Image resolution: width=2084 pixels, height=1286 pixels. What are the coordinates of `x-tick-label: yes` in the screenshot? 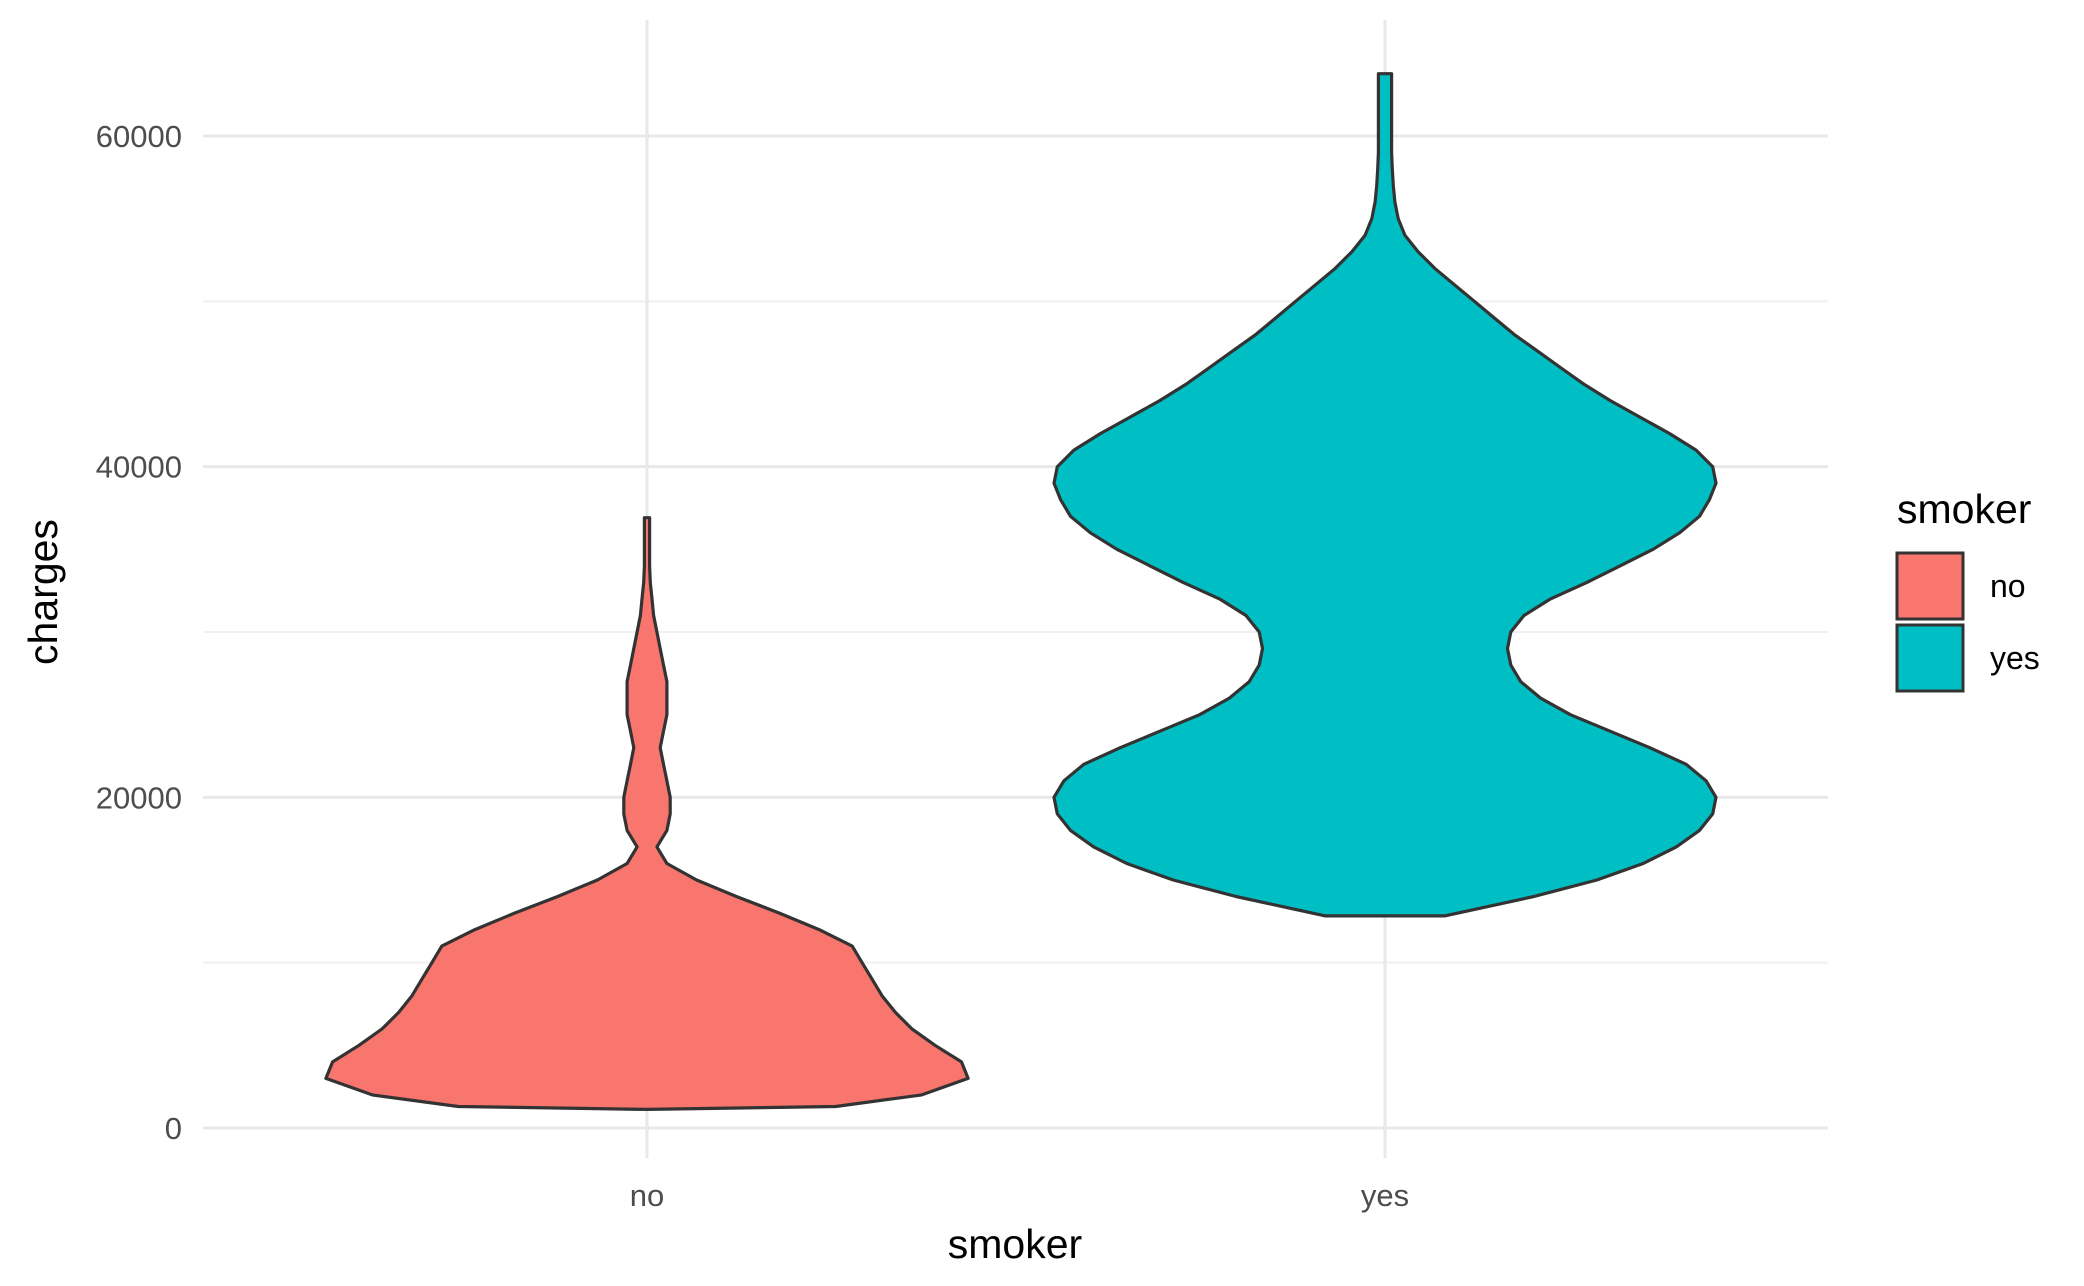 It's located at (1385, 1195).